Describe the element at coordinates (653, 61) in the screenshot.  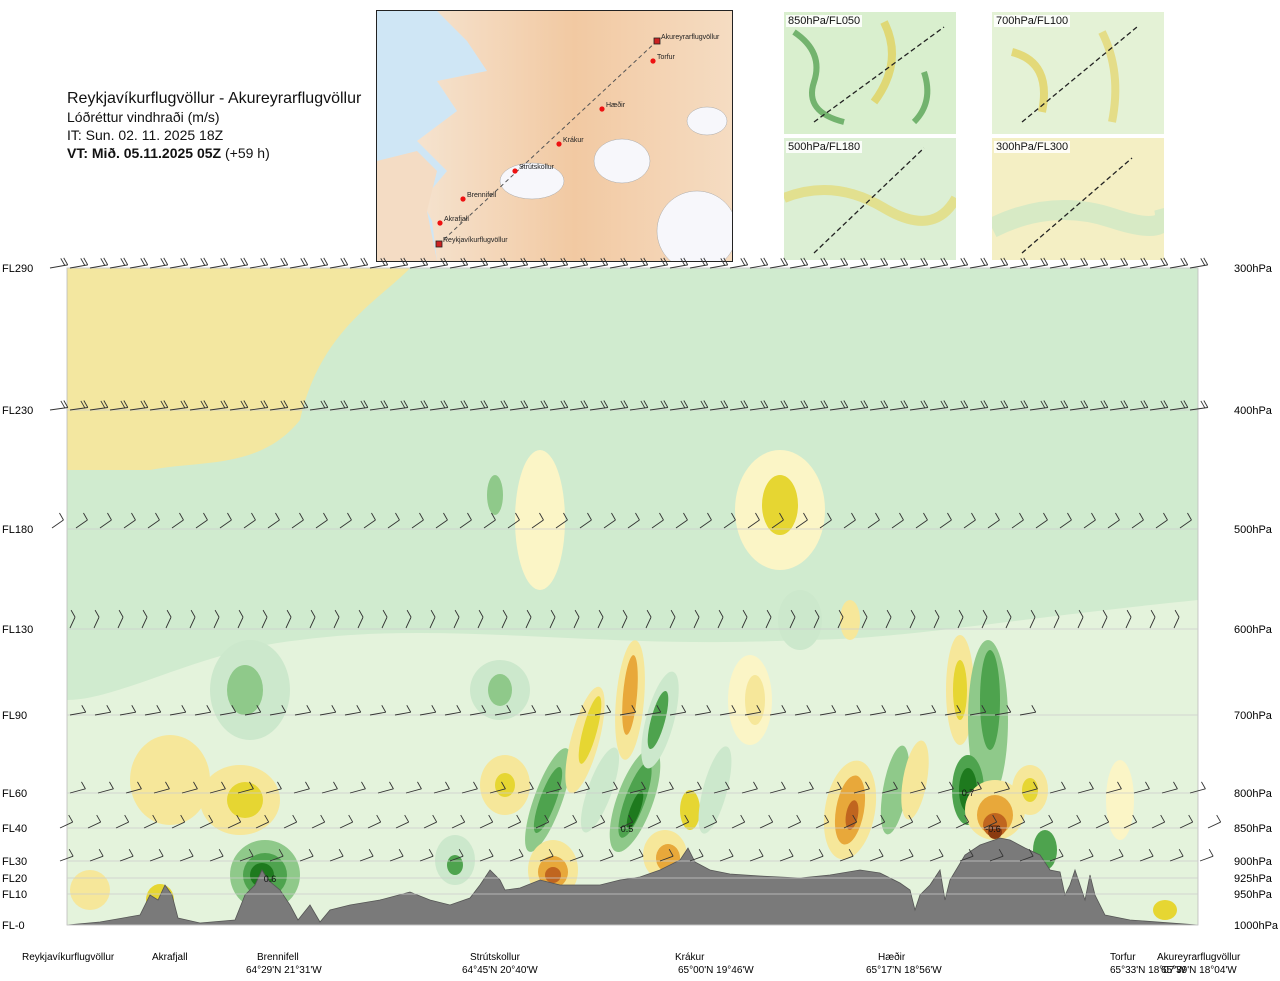
I see `waypoint-marker` at that location.